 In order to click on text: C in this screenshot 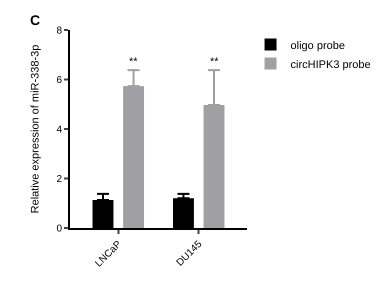, I will do `click(35, 20)`.